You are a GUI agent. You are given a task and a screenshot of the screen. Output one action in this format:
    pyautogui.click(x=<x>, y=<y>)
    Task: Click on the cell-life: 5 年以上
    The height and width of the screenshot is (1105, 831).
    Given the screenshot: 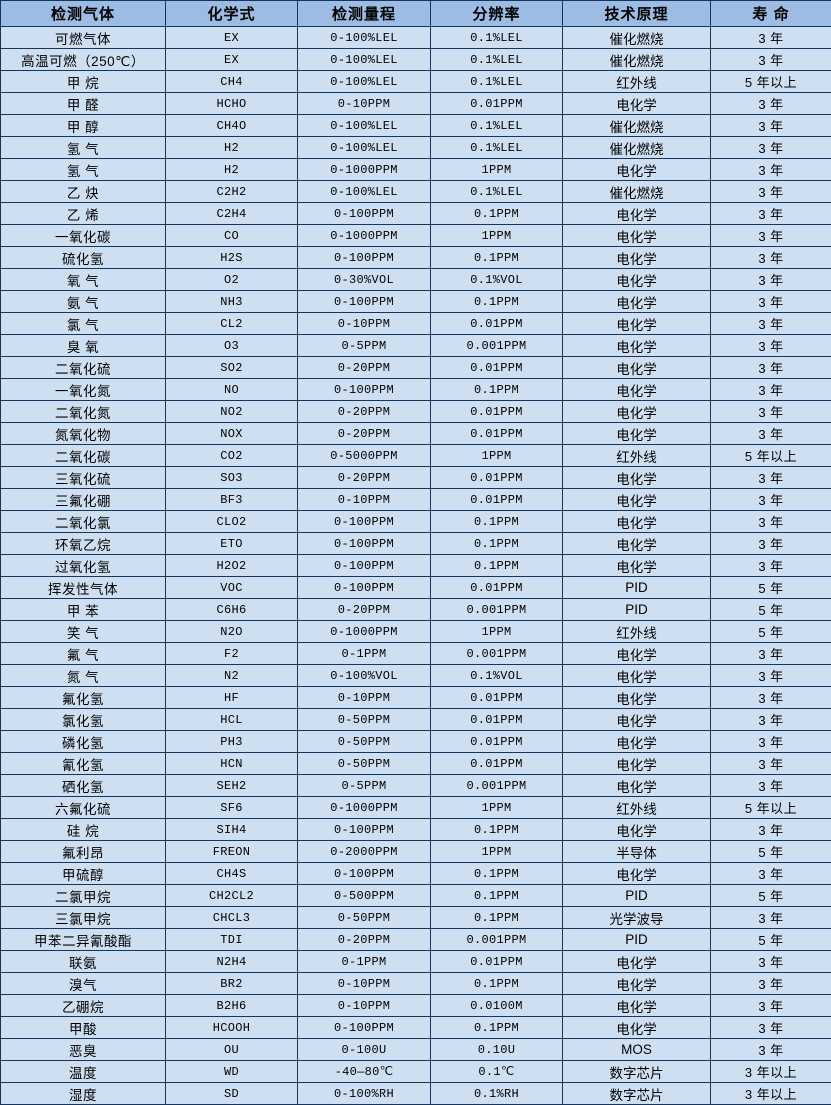 What is the action you would take?
    pyautogui.click(x=771, y=808)
    